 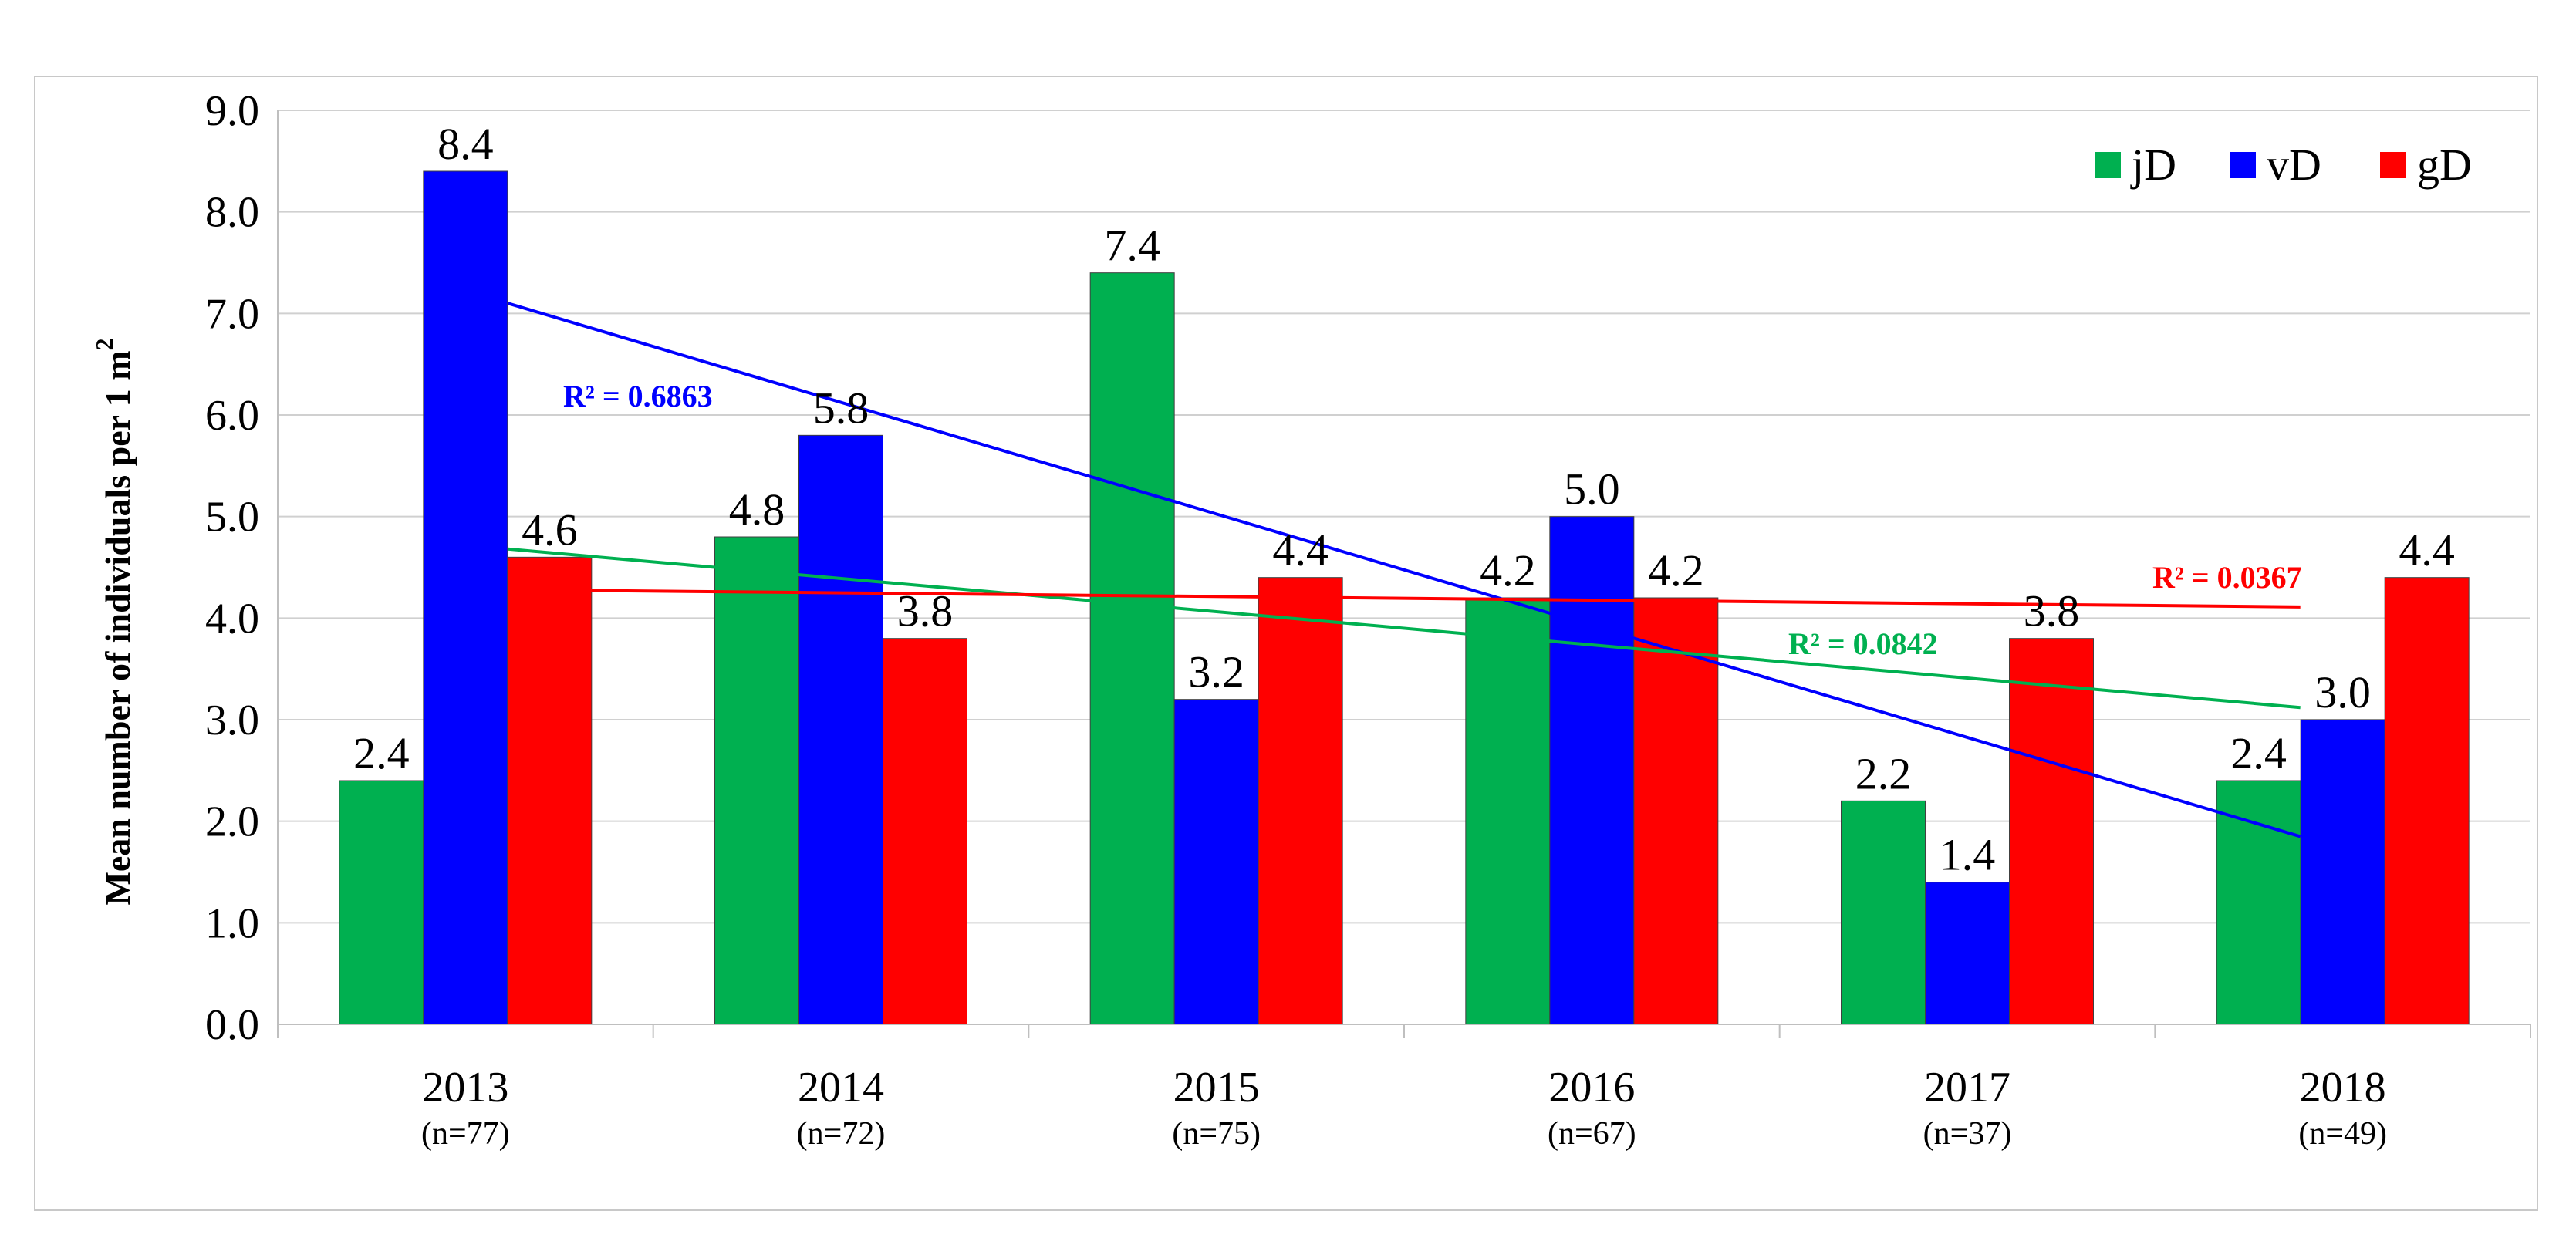 What do you see at coordinates (550, 529) in the screenshot?
I see `data-label-gd-2013: 4.6` at bounding box center [550, 529].